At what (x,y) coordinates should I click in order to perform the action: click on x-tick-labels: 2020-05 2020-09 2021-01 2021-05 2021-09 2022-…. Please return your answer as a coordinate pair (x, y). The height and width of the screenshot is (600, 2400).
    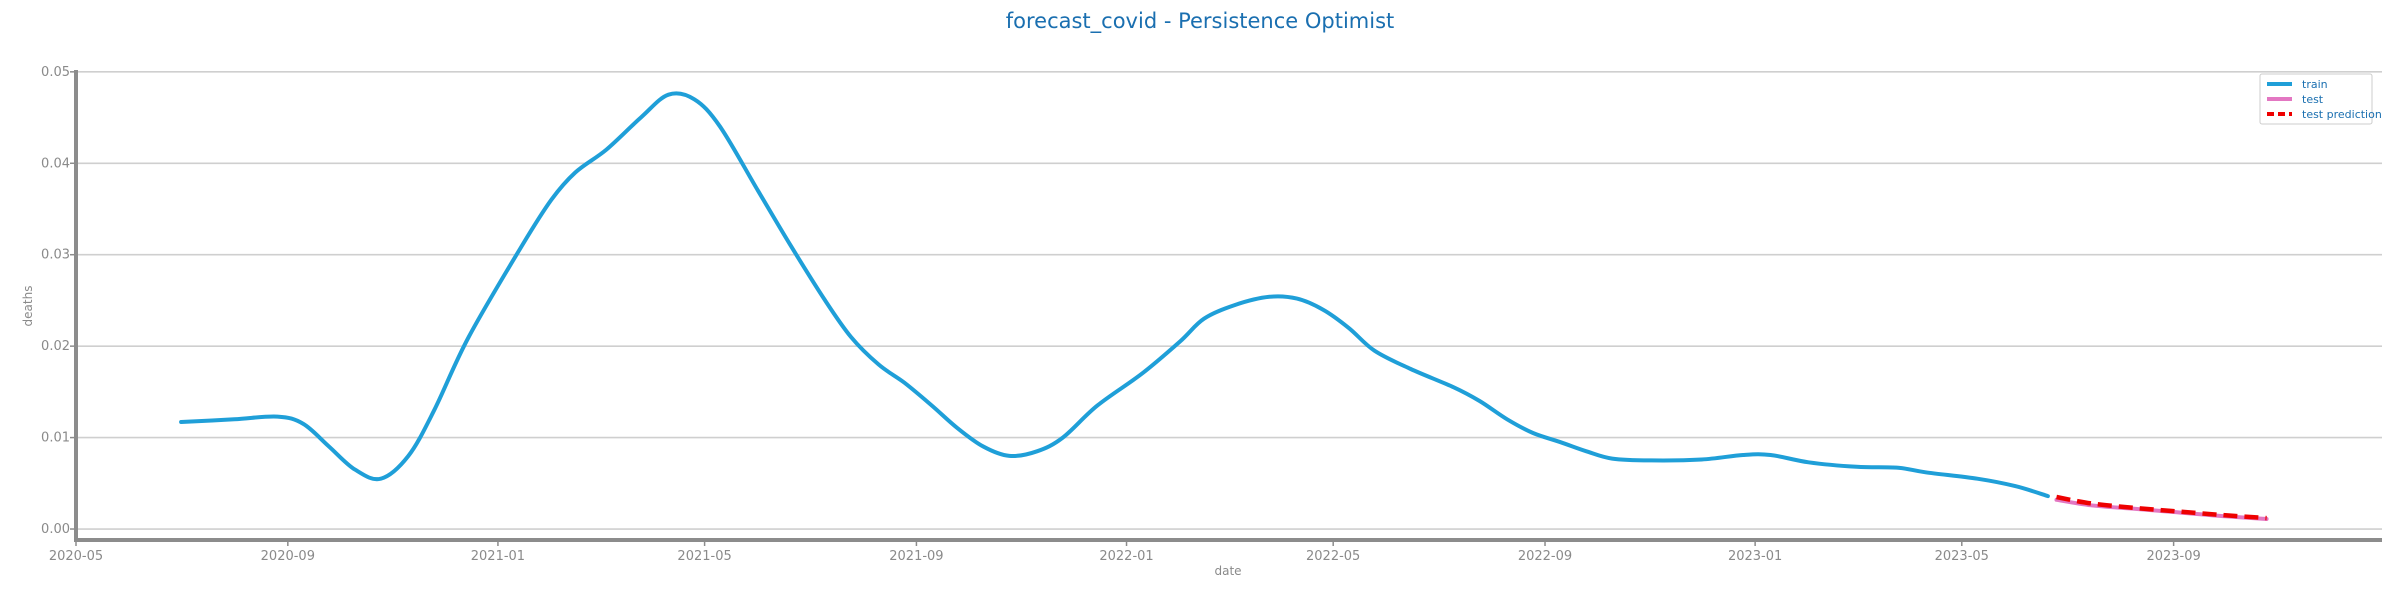
    Looking at the image, I should click on (1125, 552).